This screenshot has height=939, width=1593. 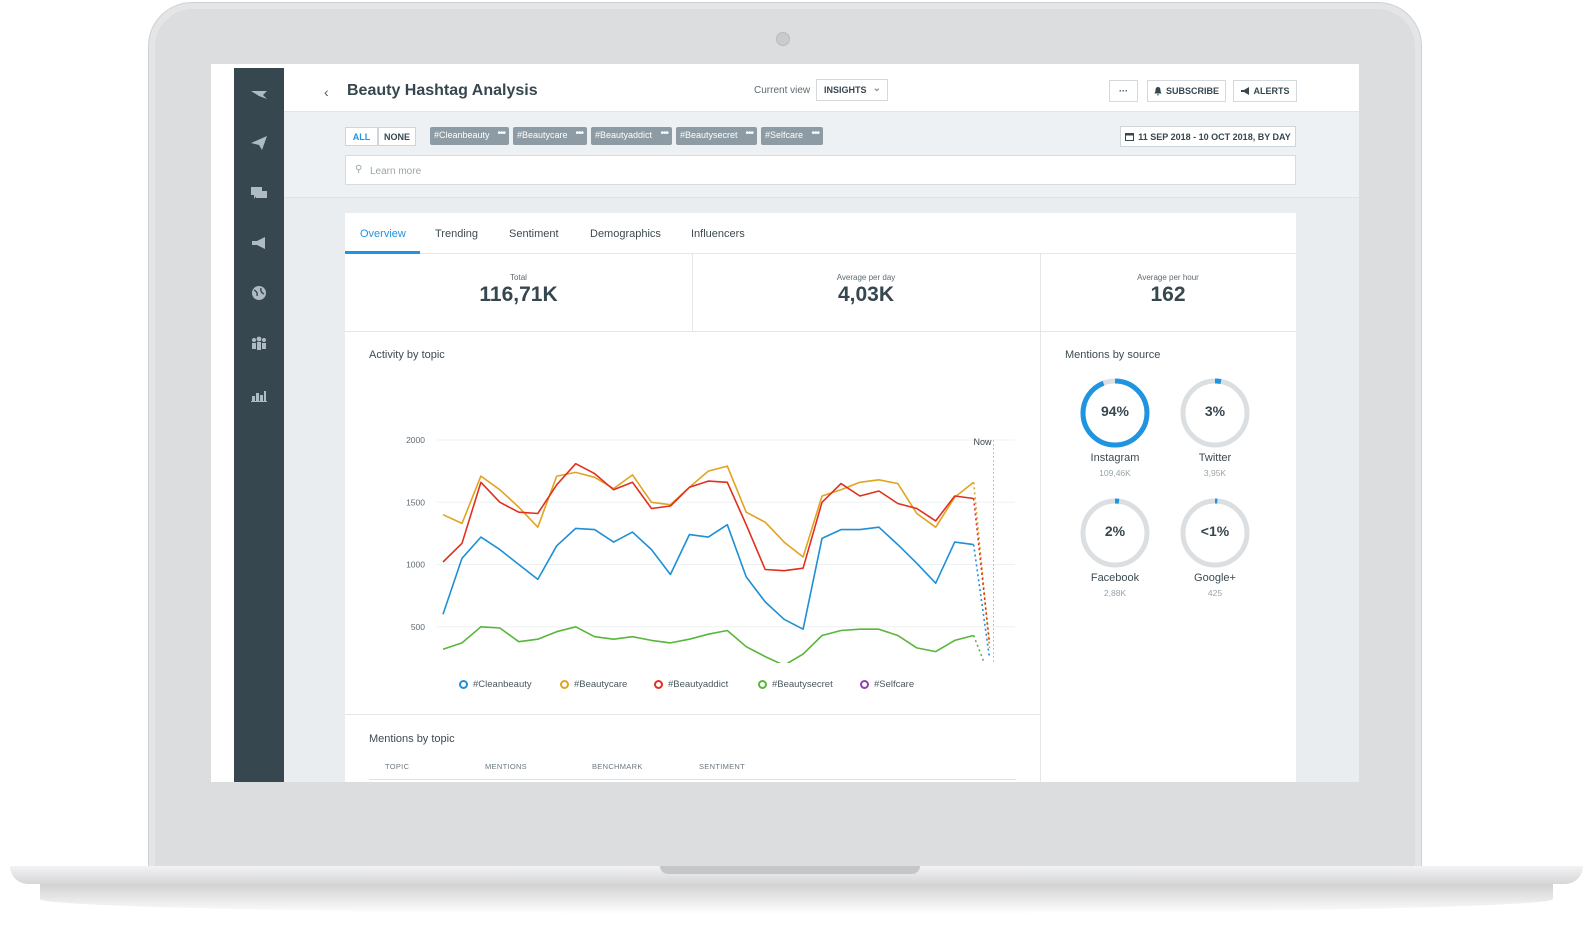 What do you see at coordinates (259, 193) in the screenshot?
I see `messages-icon` at bounding box center [259, 193].